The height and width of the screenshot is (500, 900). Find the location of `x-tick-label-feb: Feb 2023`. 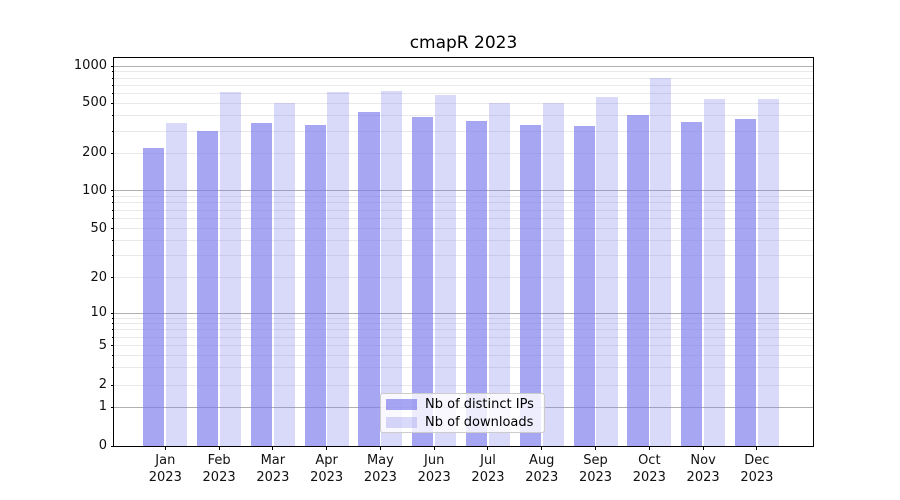

x-tick-label-feb: Feb 2023 is located at coordinates (219, 469).